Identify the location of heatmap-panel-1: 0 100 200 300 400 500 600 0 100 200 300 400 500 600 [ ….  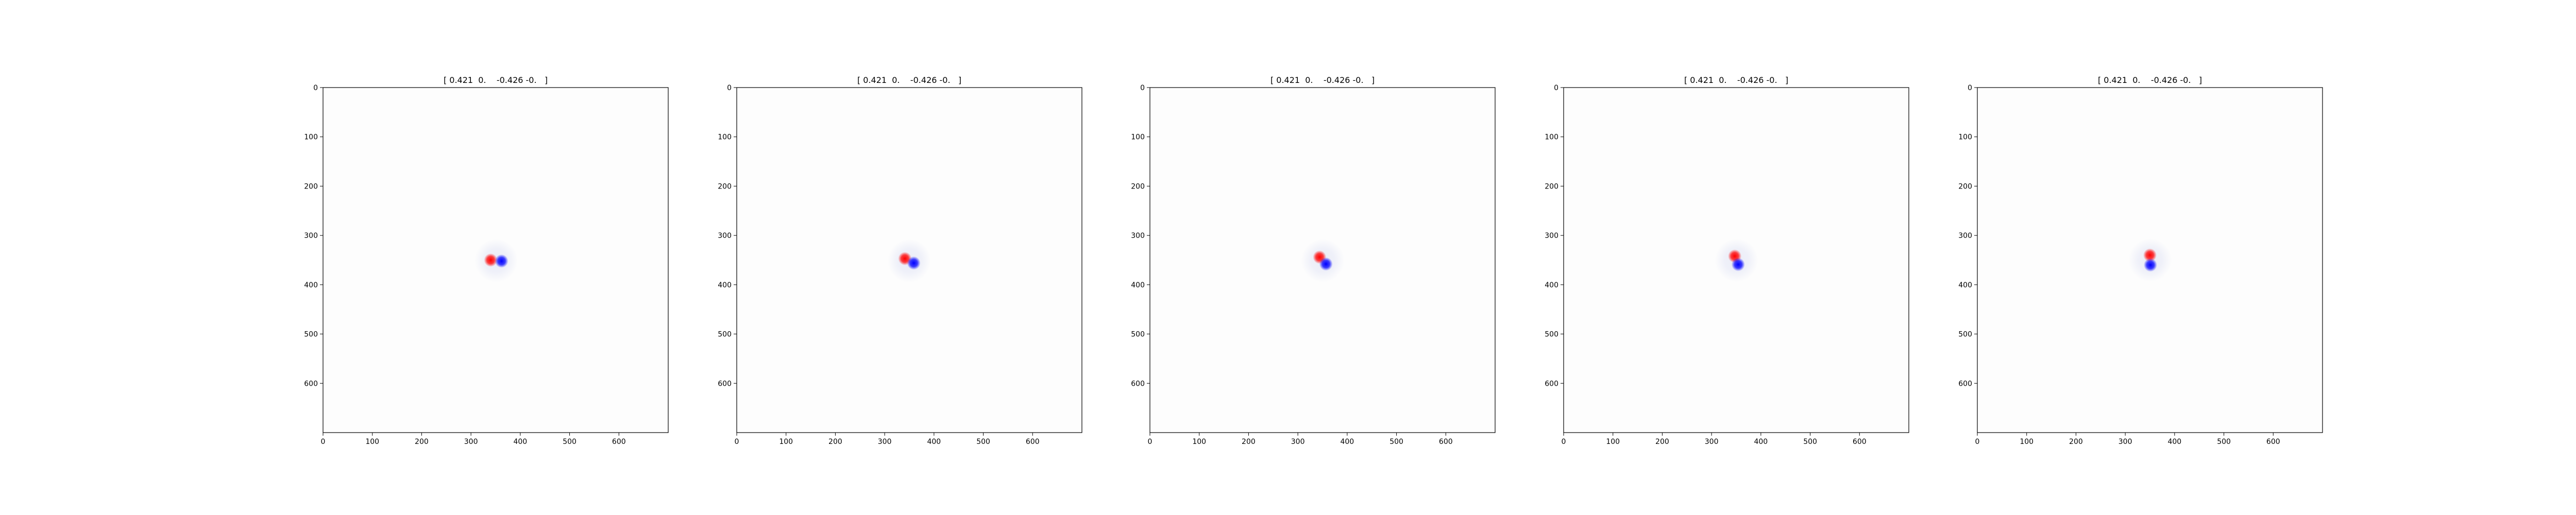
(486, 260).